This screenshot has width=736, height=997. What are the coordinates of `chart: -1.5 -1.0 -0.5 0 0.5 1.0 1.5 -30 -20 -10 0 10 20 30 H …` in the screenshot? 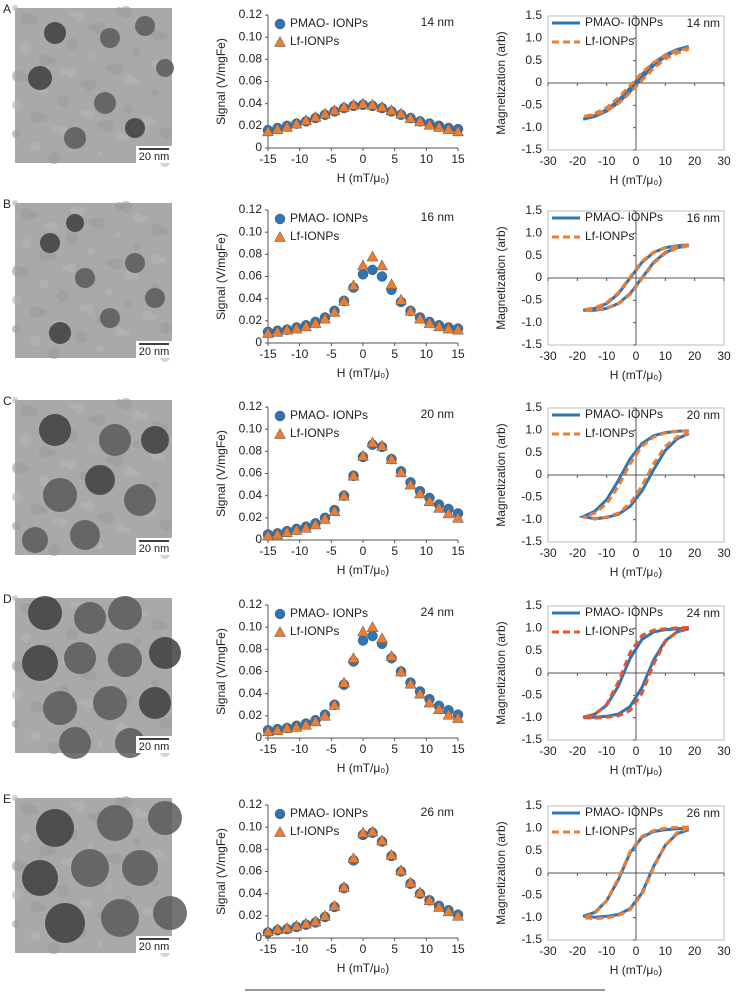 It's located at (612, 97).